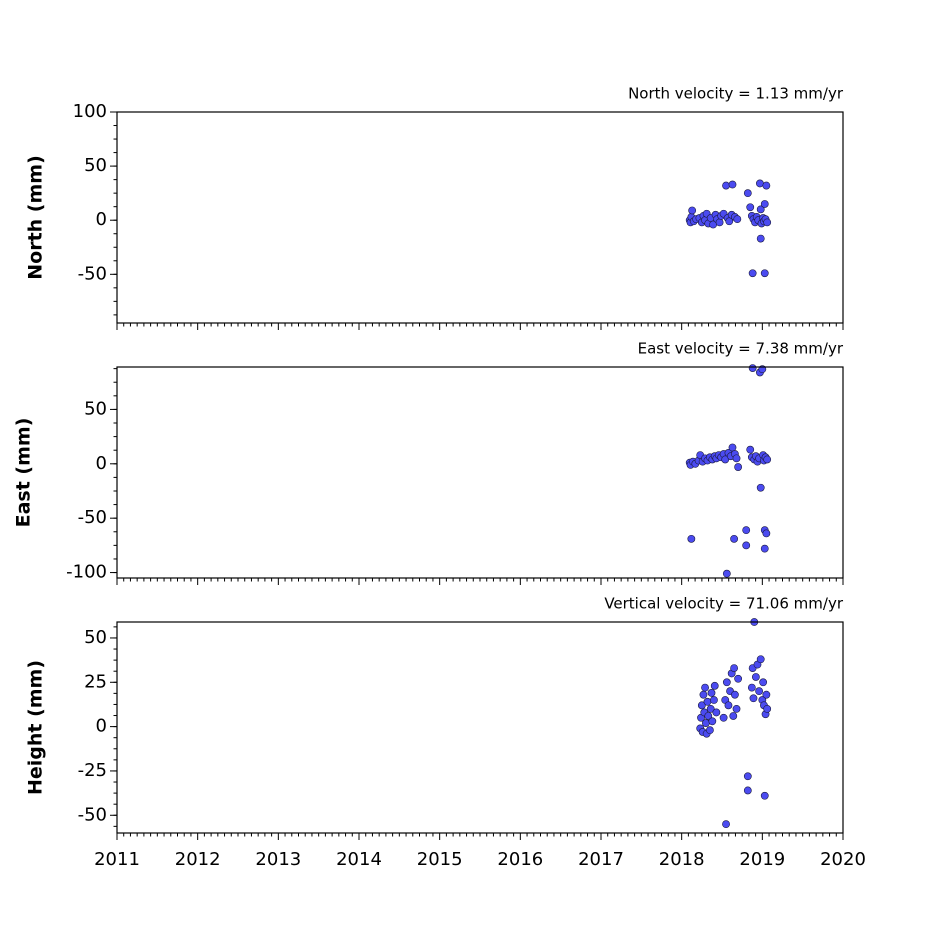  What do you see at coordinates (95, 681) in the screenshot?
I see `y-tick-label: 25` at bounding box center [95, 681].